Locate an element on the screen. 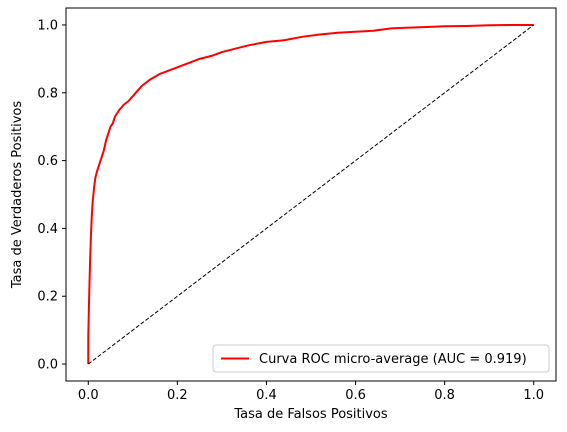  legend-box is located at coordinates (381, 358).